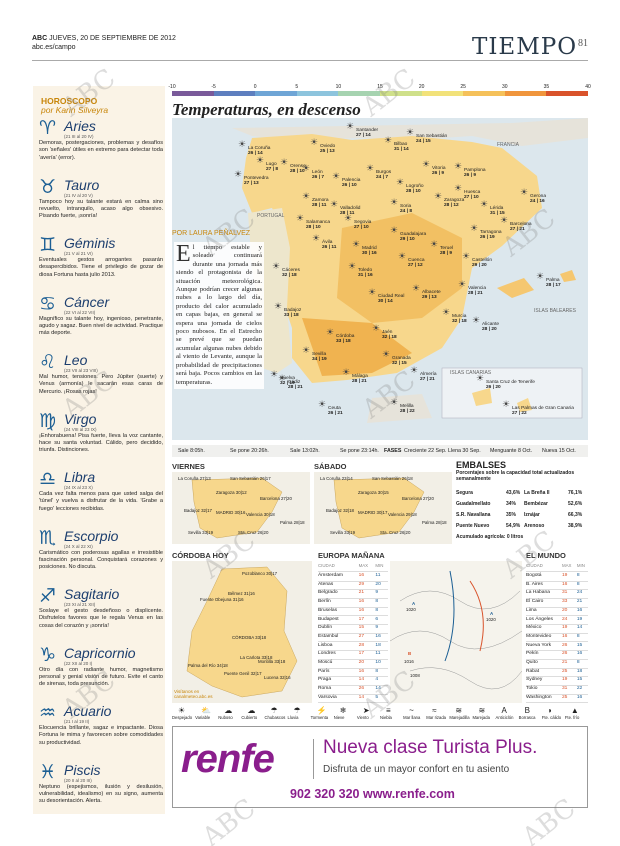 This screenshot has width=620, height=846. What do you see at coordinates (320, 200) in the screenshot?
I see `city-name: Zamora` at bounding box center [320, 200].